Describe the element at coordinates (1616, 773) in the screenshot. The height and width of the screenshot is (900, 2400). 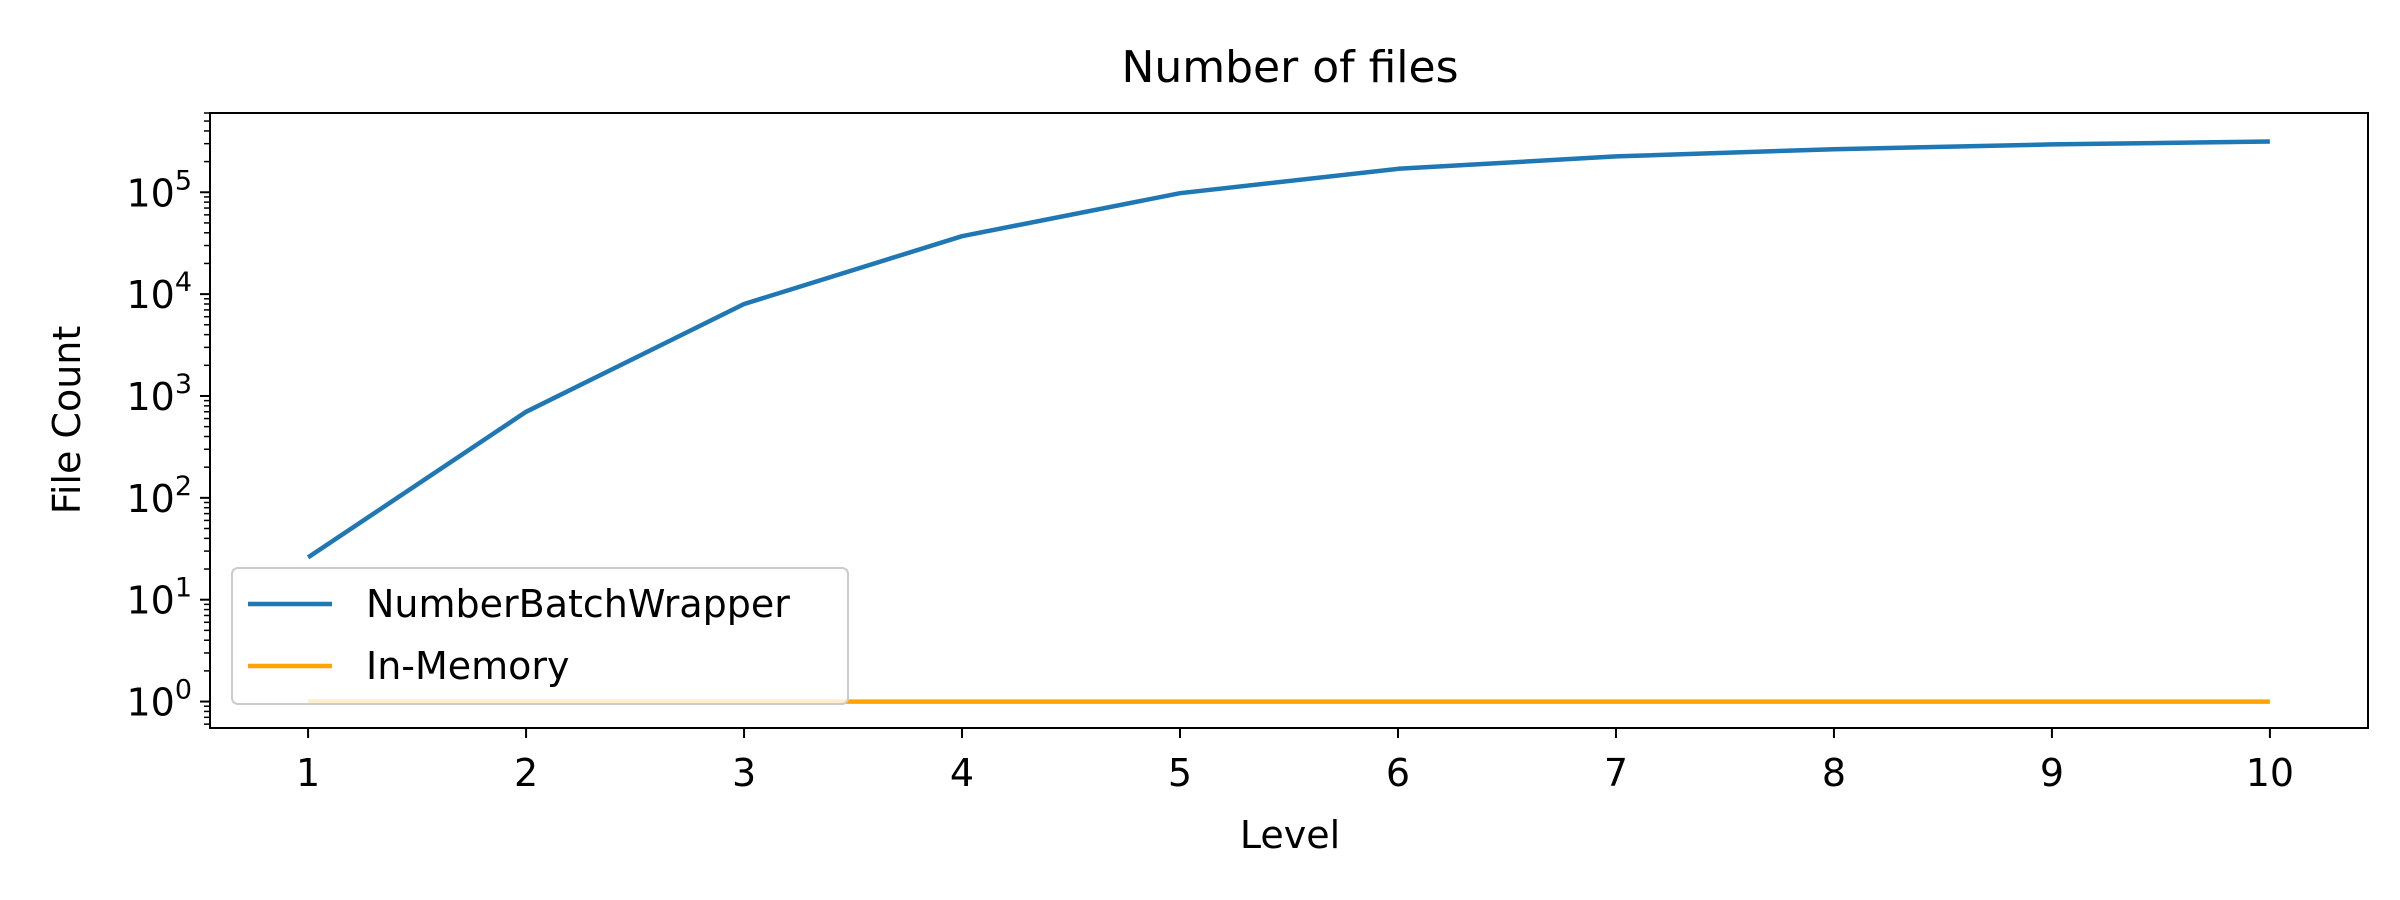
I see `x-tick-label: 7` at that location.